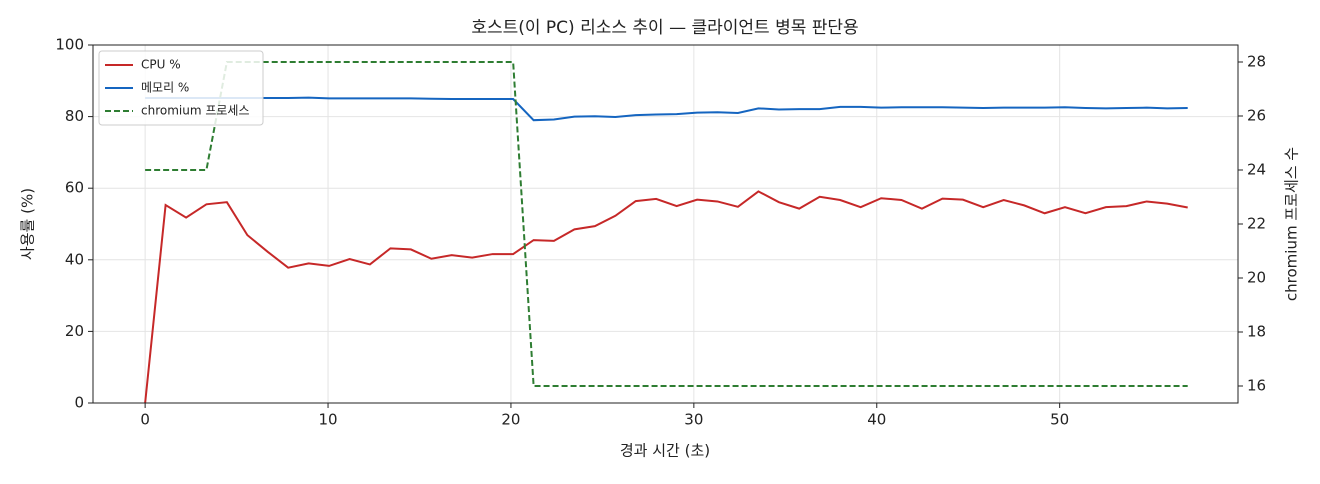 This screenshot has width=1320, height=484. What do you see at coordinates (79, 403) in the screenshot?
I see `y-tick-label: 0` at bounding box center [79, 403].